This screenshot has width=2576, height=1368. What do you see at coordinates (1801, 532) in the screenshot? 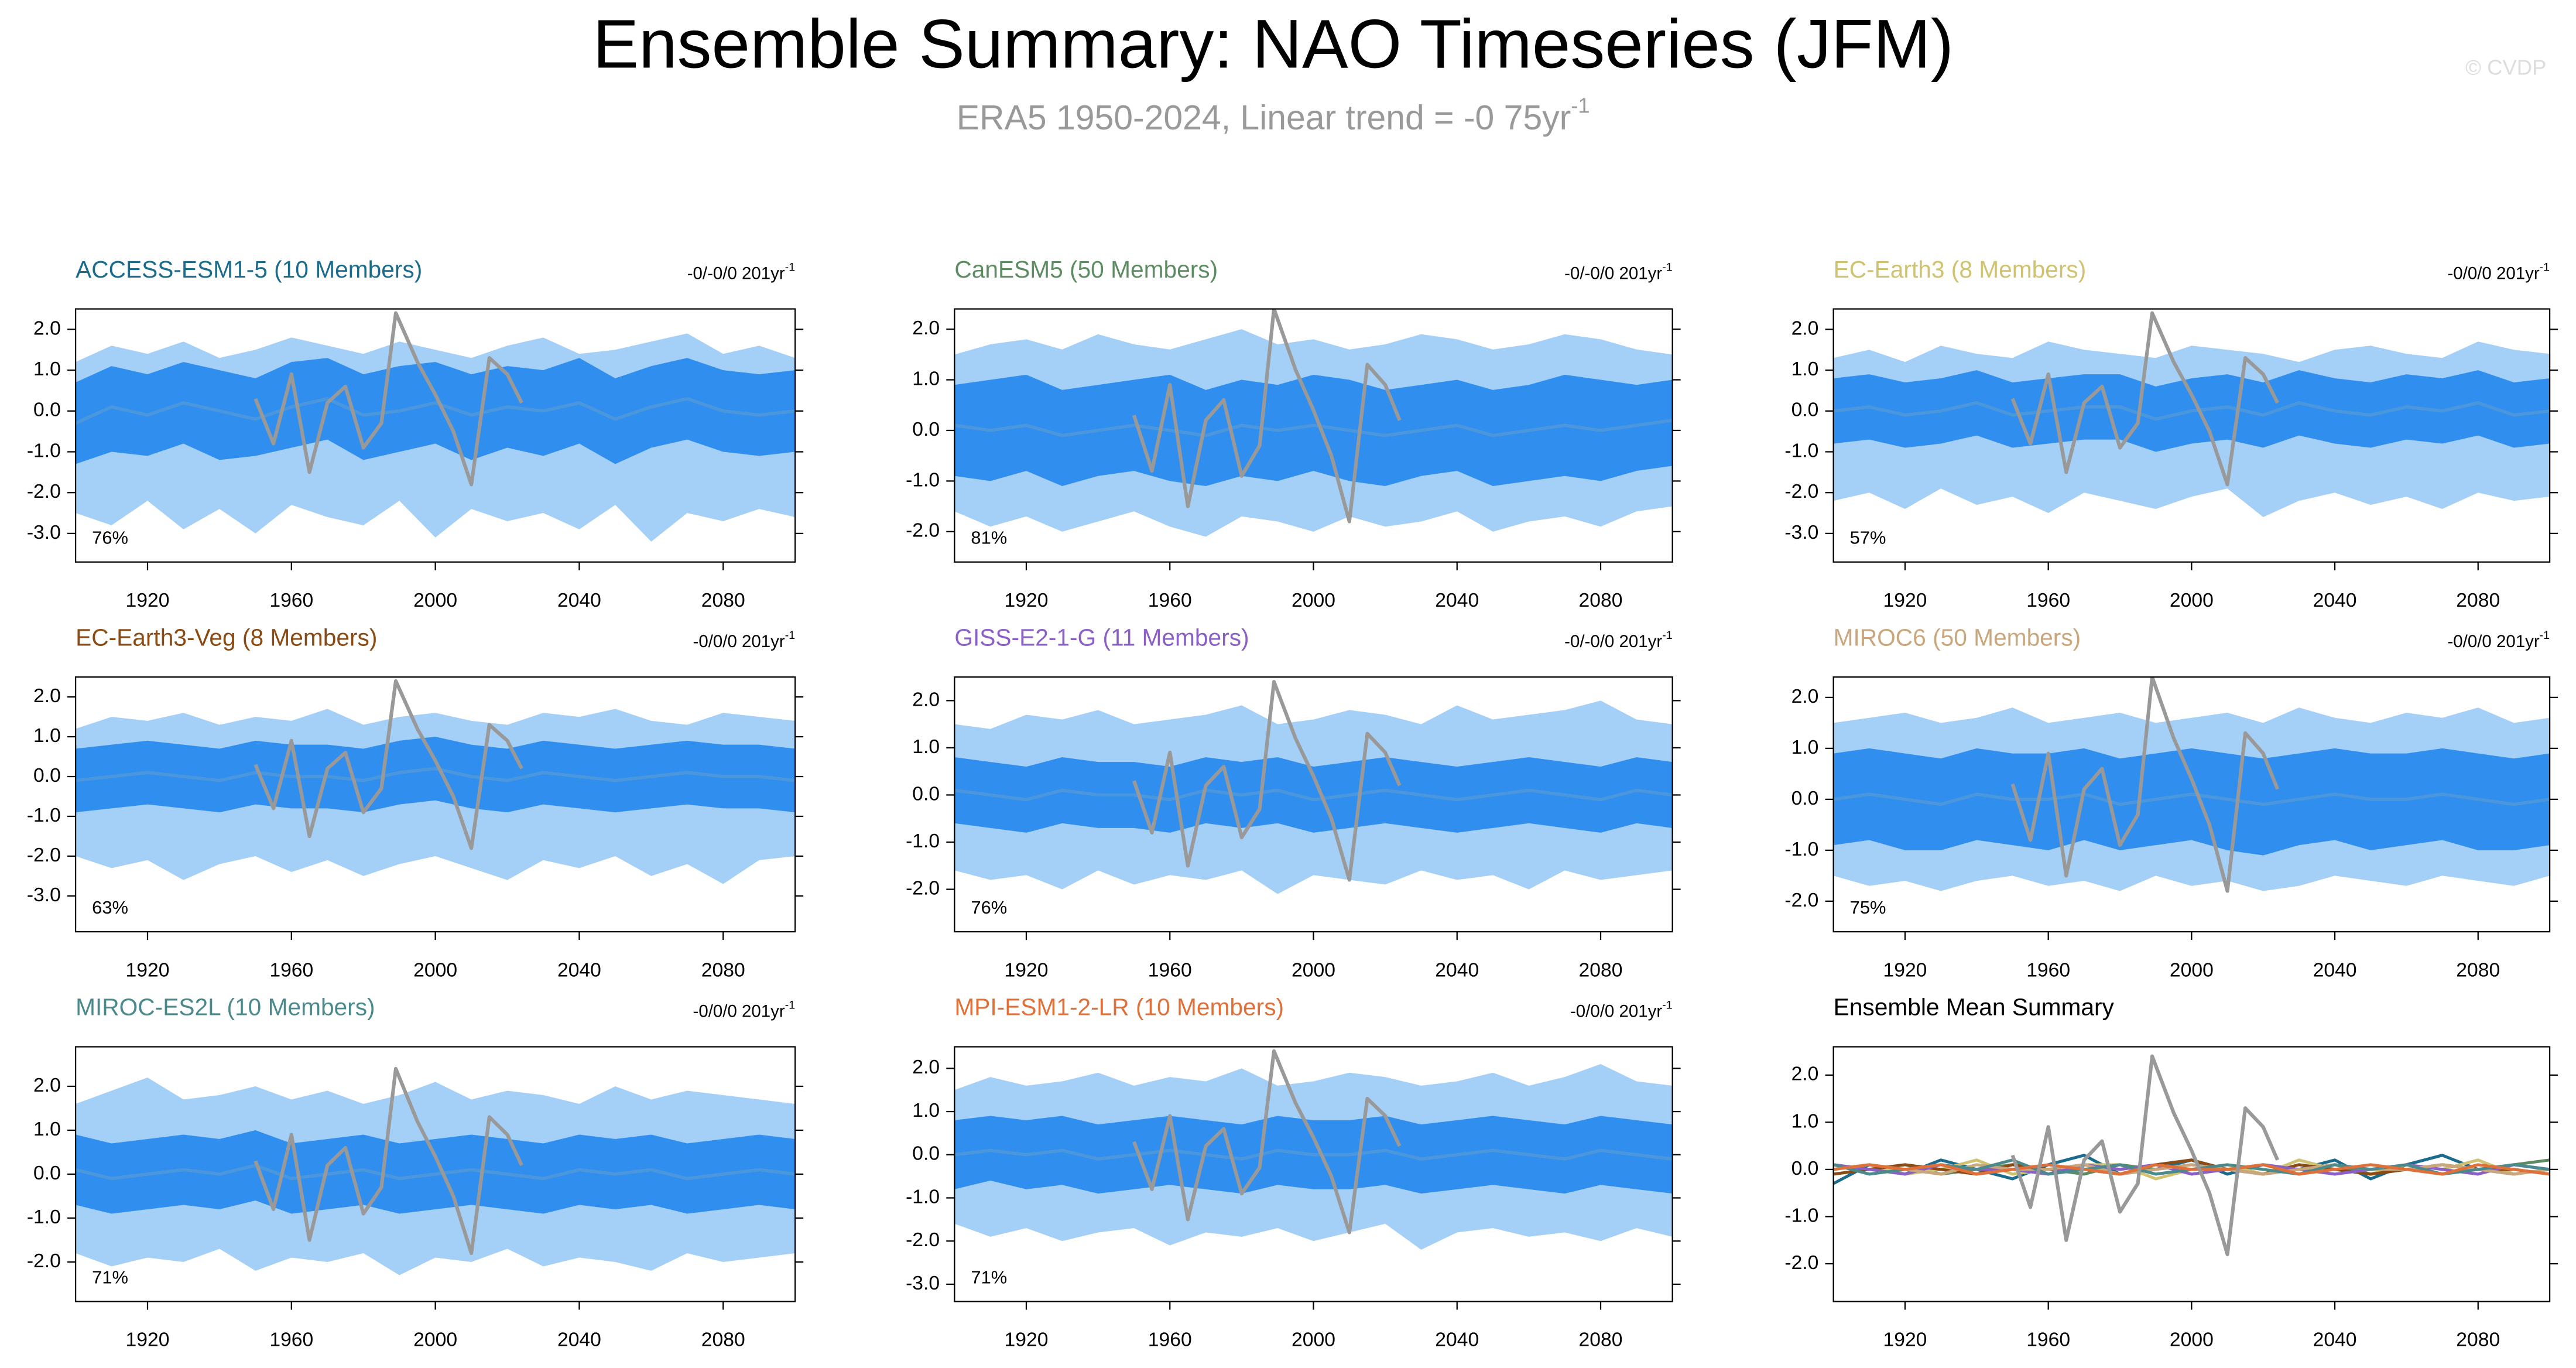
I see `y-tick-label: -3.0` at bounding box center [1801, 532].